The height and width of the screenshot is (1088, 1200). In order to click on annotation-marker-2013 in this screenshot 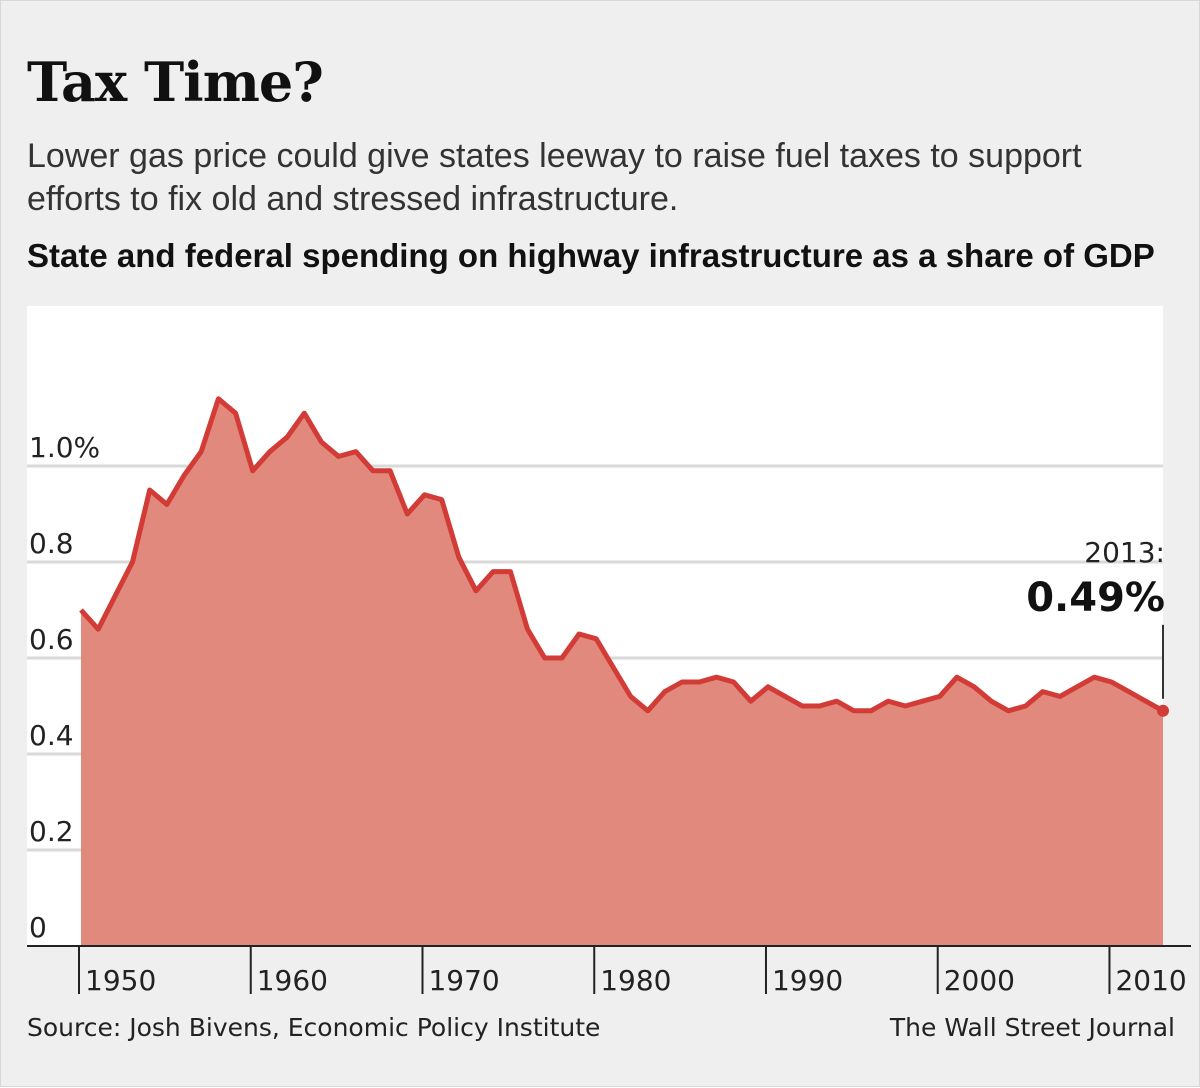, I will do `click(1163, 710)`.